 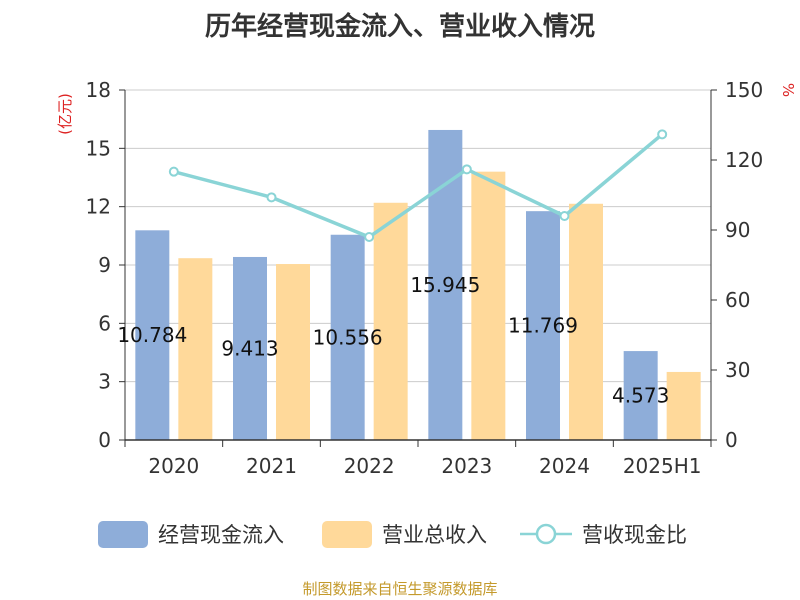 I want to click on data-label: 9.413, so click(x=249, y=348).